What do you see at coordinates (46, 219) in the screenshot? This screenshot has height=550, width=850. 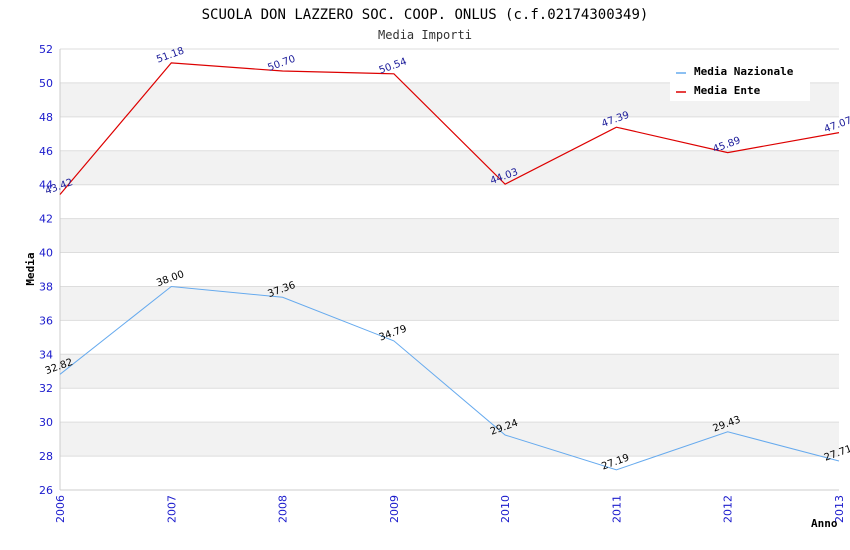 I see `y-tick-label: 42` at bounding box center [46, 219].